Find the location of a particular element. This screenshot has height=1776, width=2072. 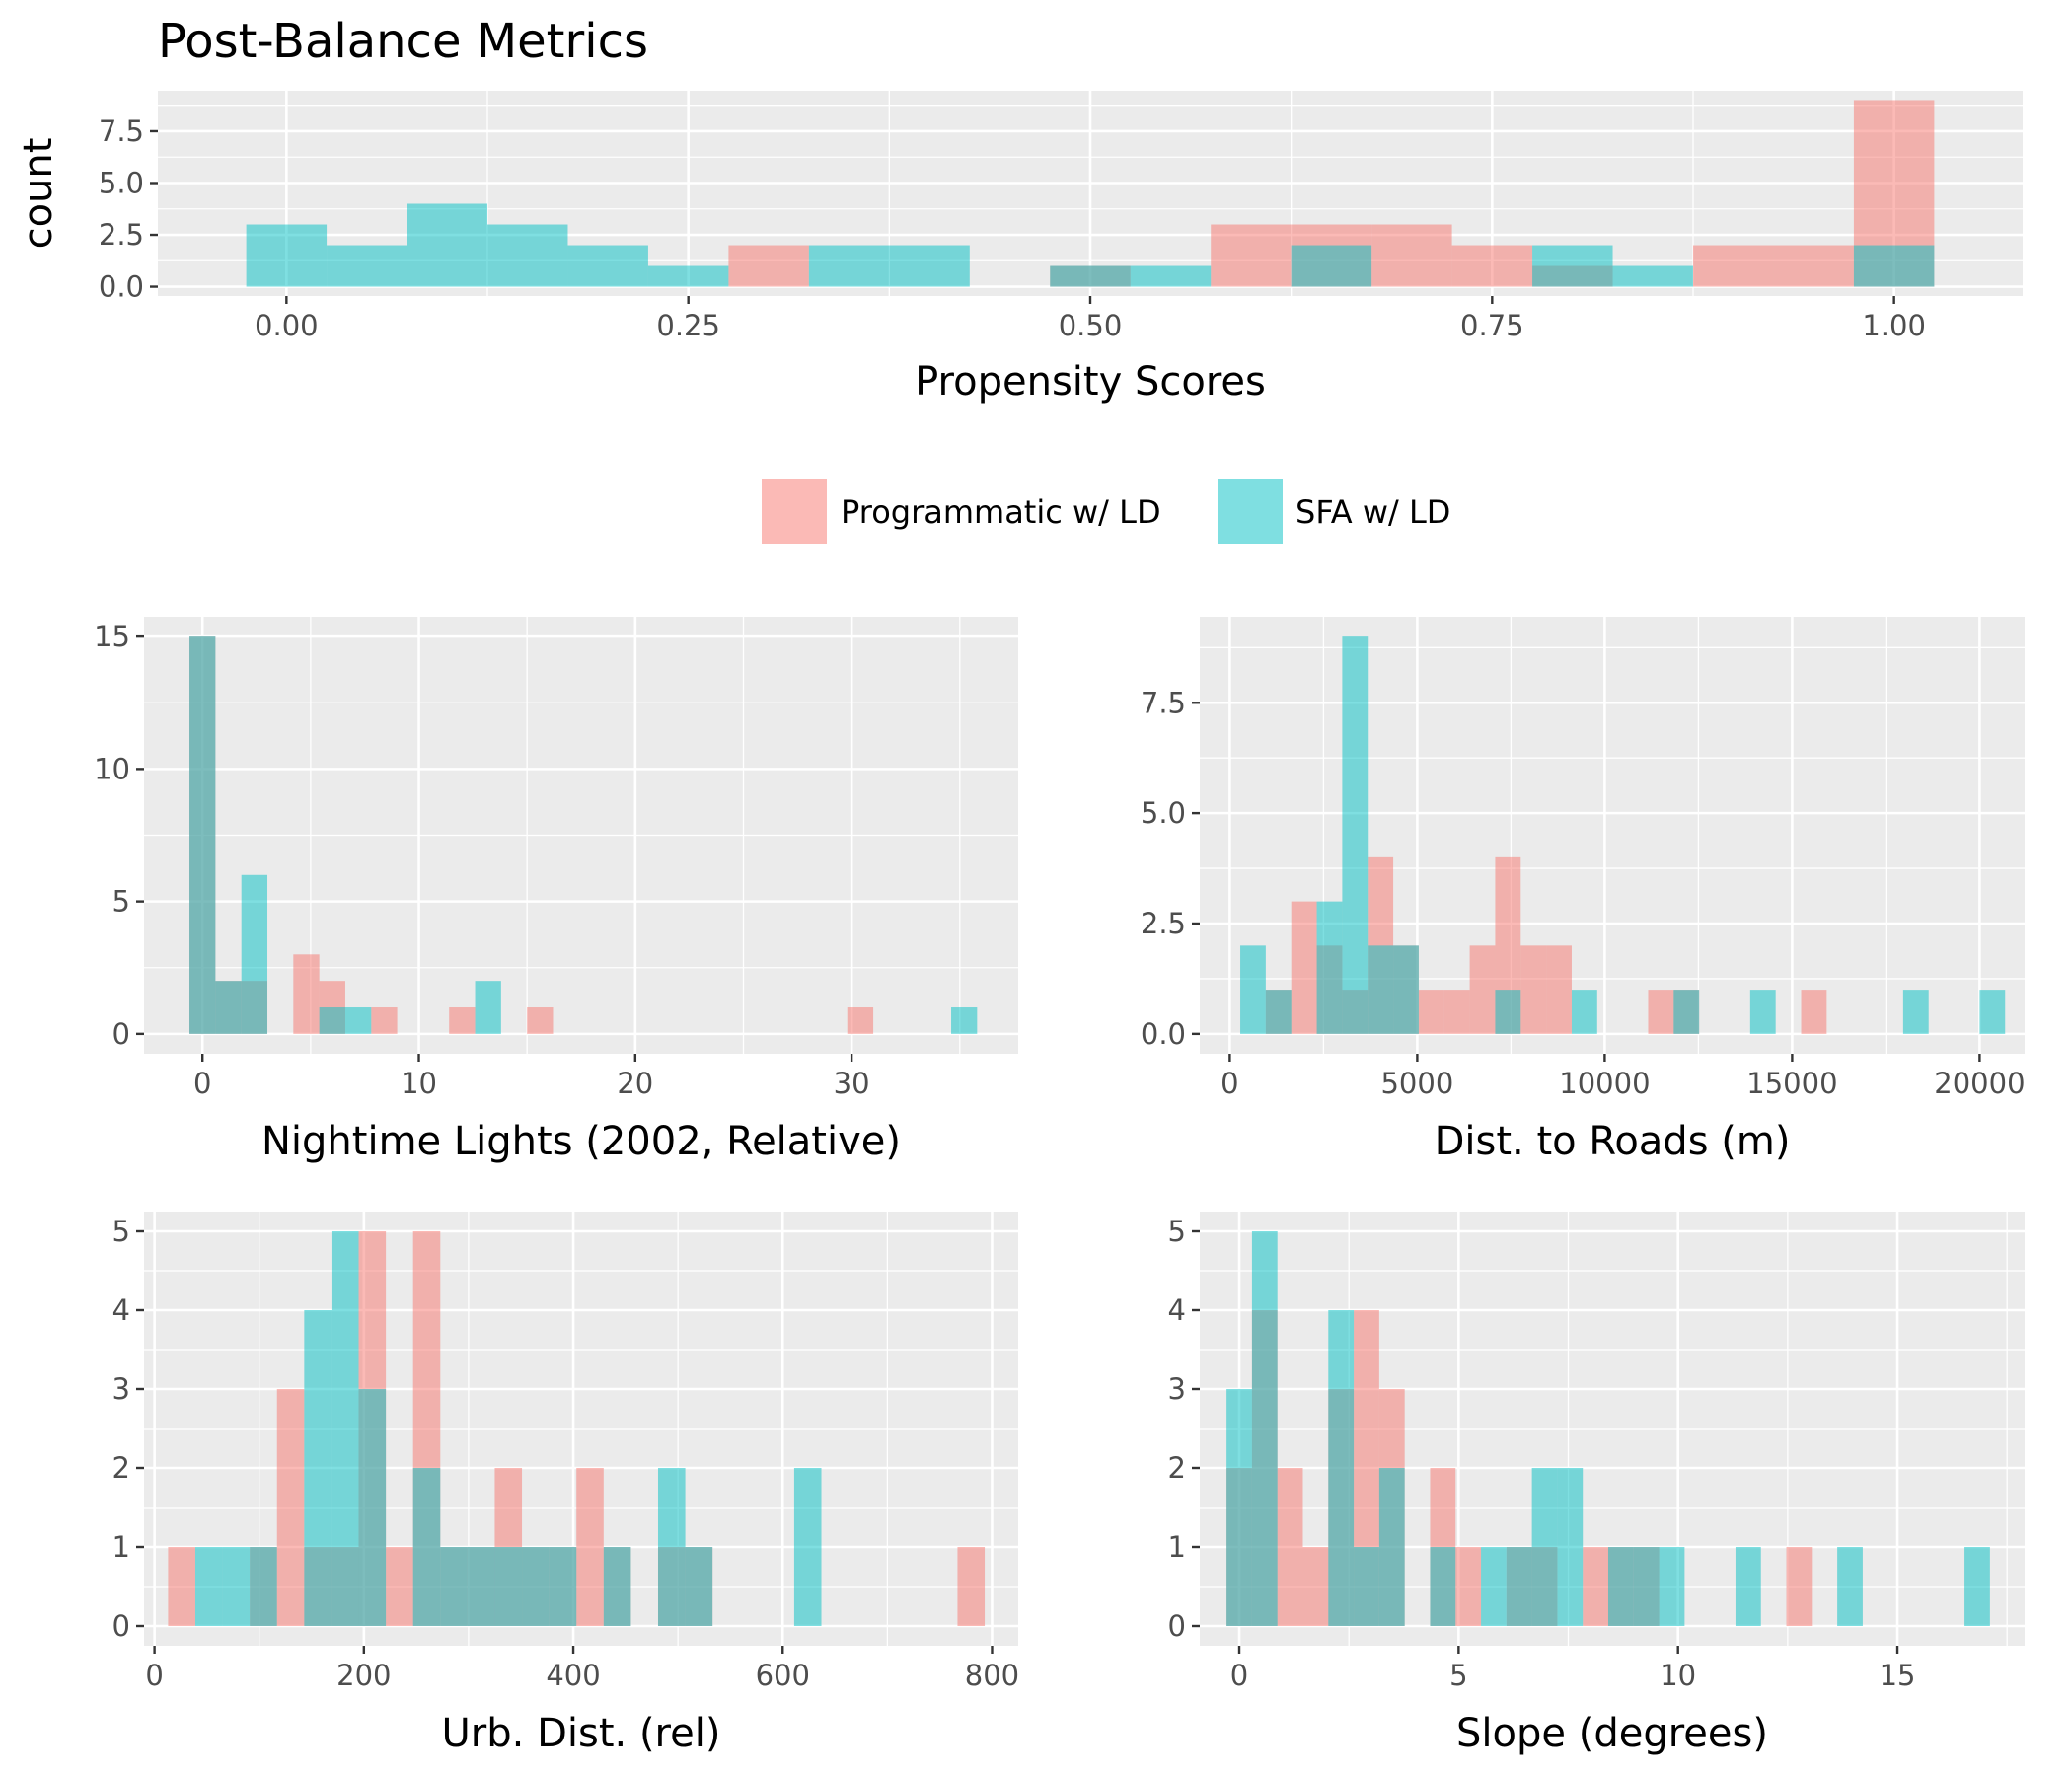

x-tick-label: 10 is located at coordinates (419, 1083).